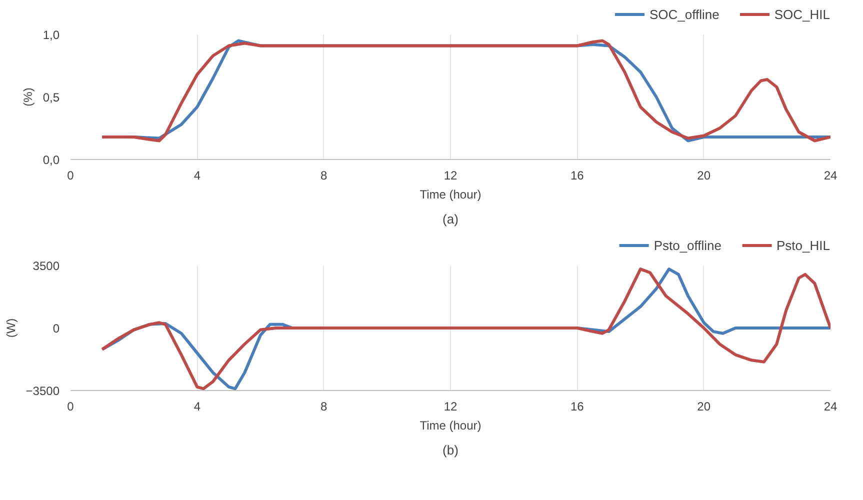 Image resolution: width=863 pixels, height=500 pixels. I want to click on legend-label: SOC_HIL, so click(802, 14).